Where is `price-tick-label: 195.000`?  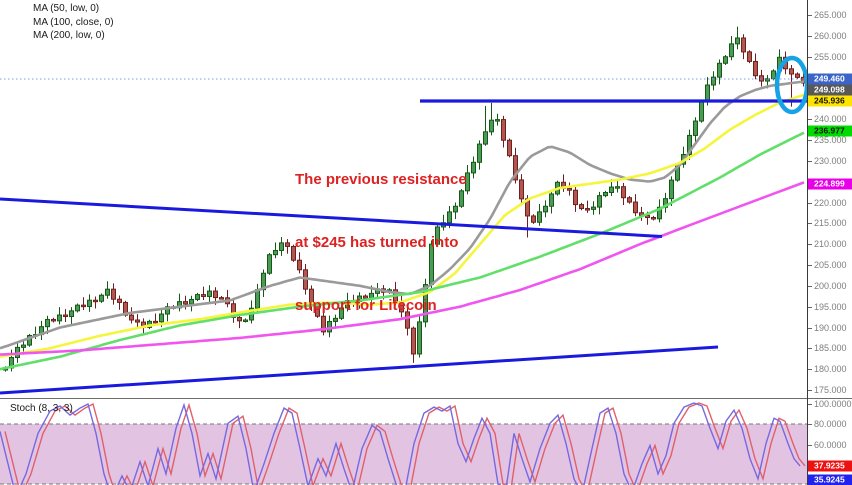
price-tick-label: 195.000 is located at coordinates (830, 307).